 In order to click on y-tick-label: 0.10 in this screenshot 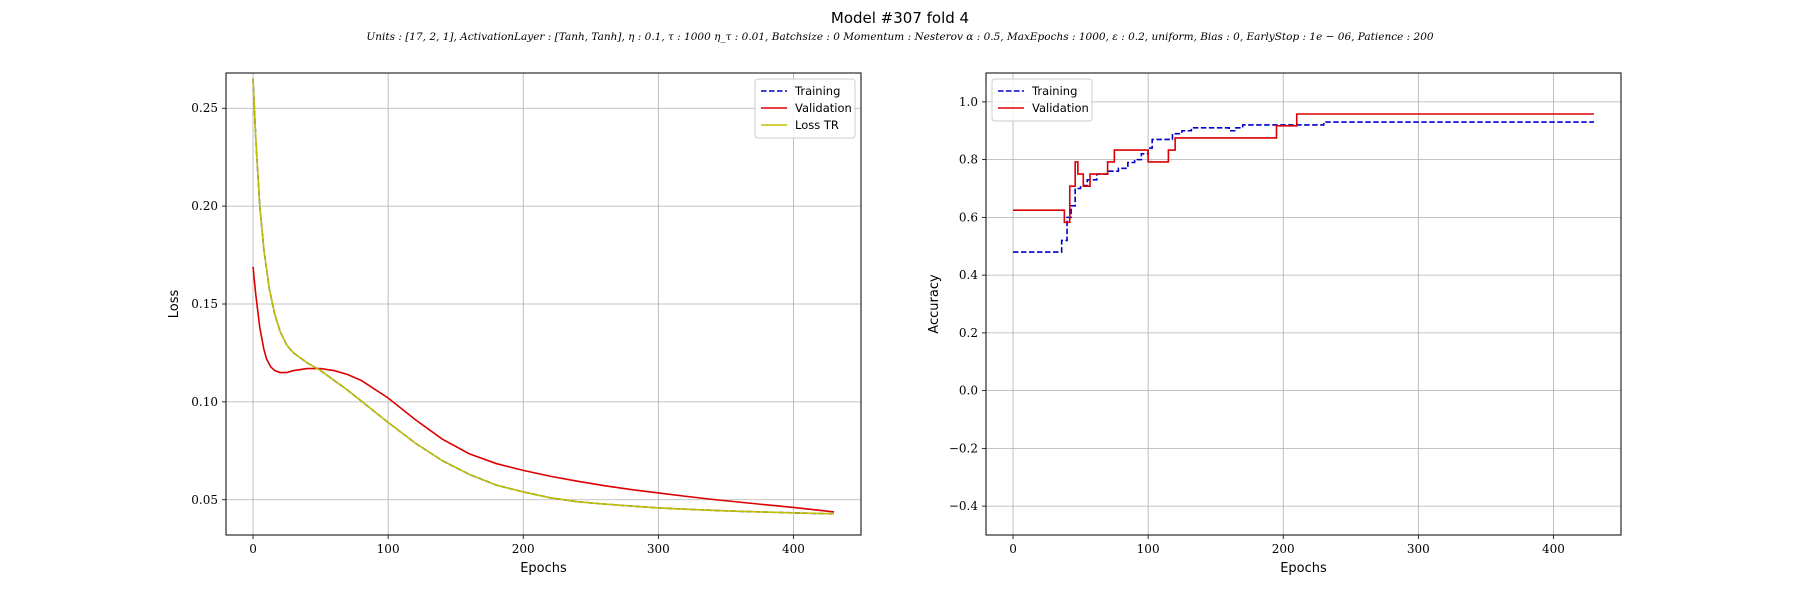, I will do `click(204, 402)`.